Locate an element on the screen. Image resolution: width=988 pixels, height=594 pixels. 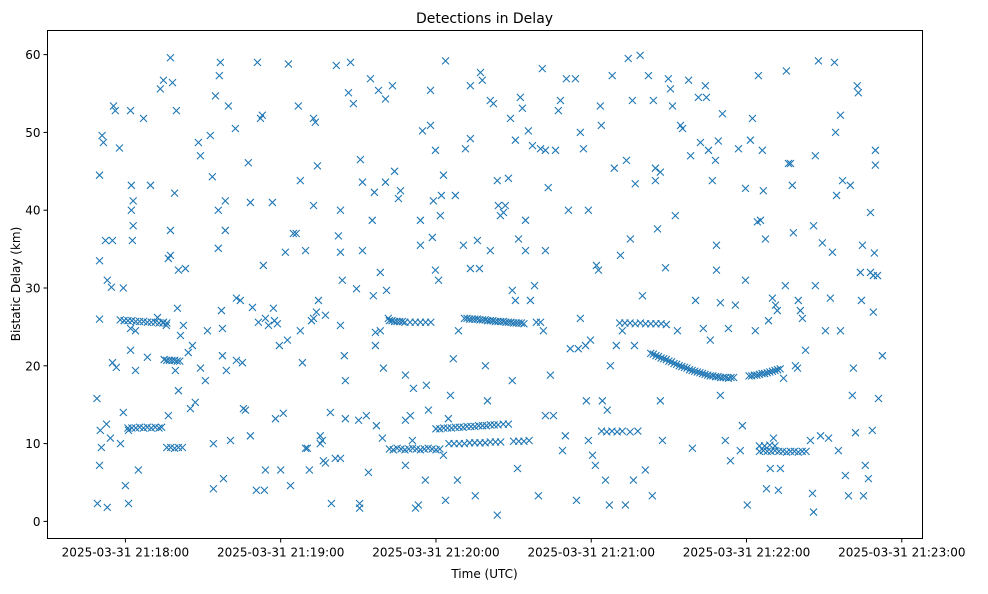
x-axis-label: Time (UTC) is located at coordinates (483, 574).